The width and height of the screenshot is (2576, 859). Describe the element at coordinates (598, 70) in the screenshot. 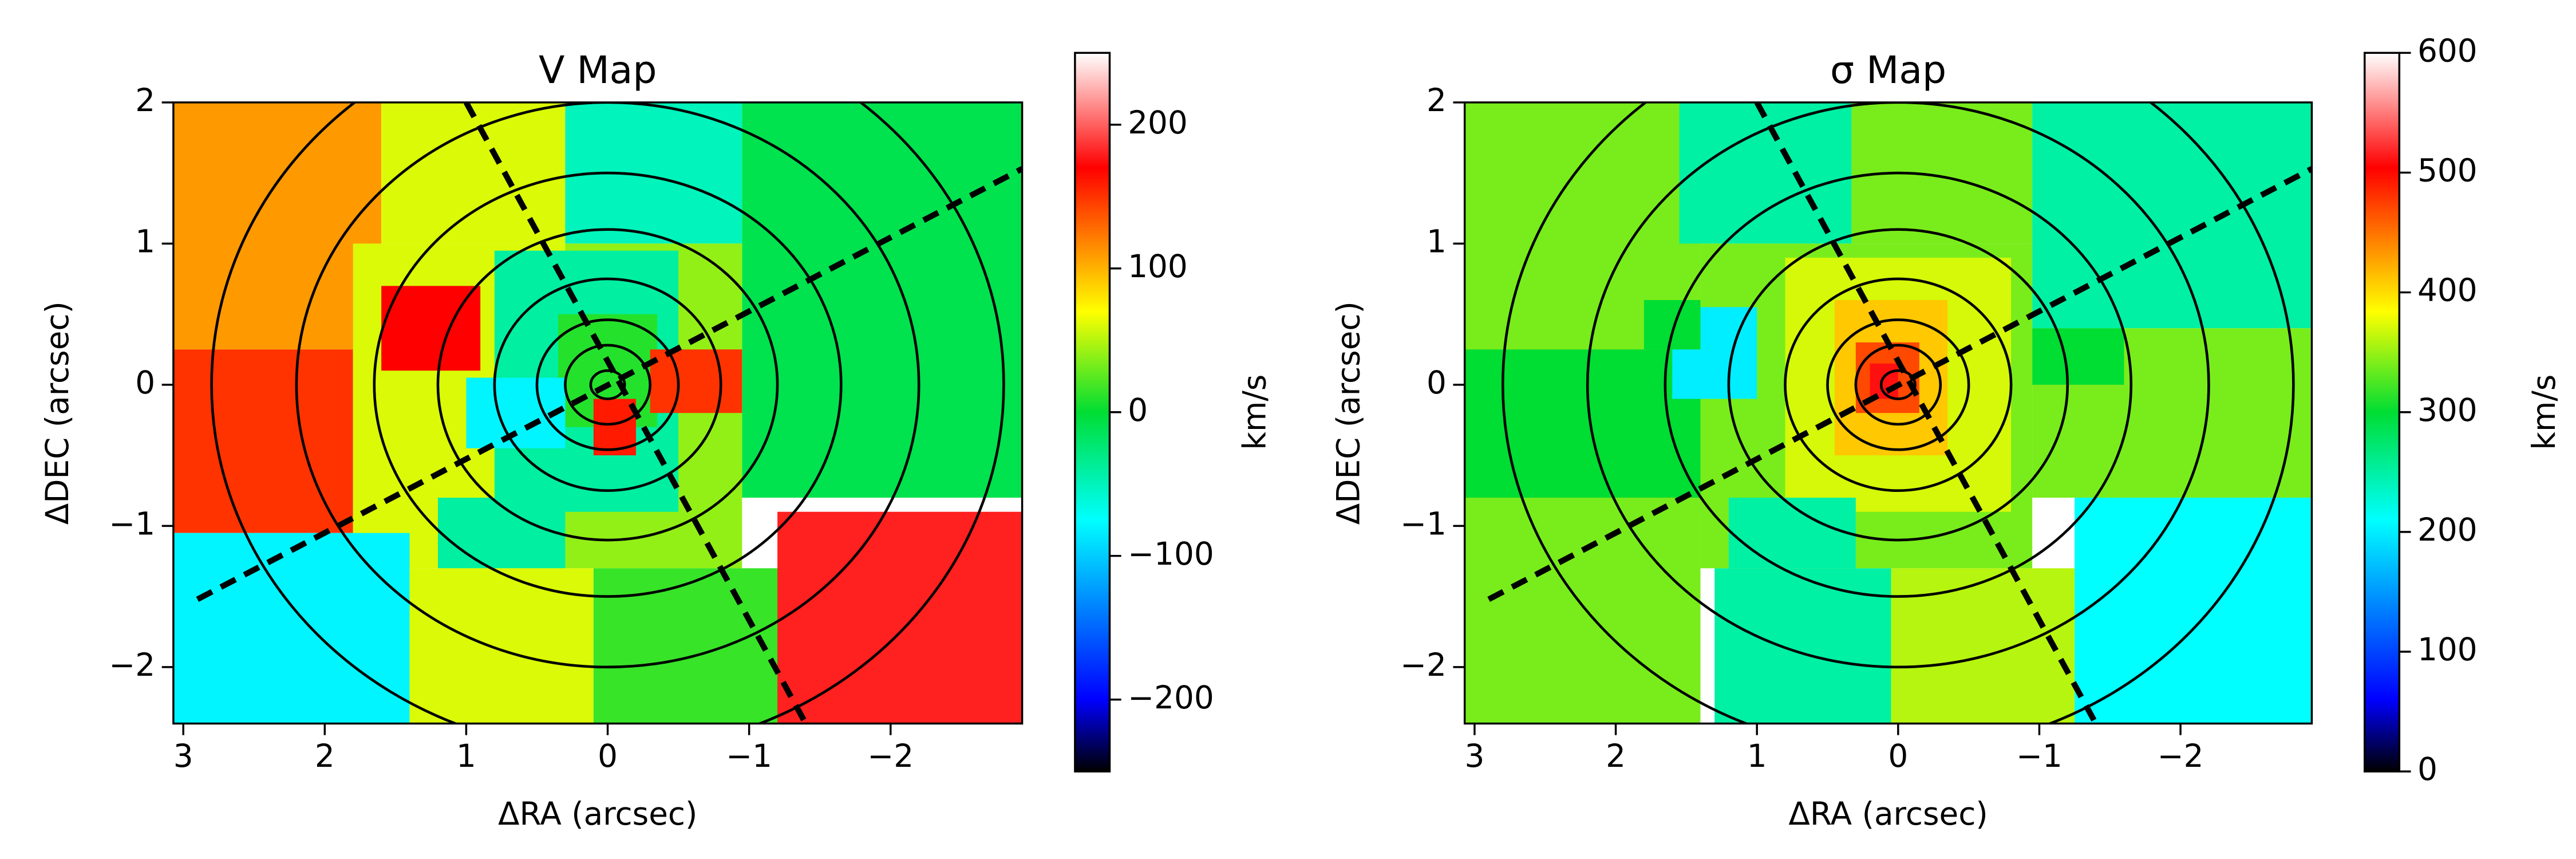

I see `chart-title: V Map` at that location.